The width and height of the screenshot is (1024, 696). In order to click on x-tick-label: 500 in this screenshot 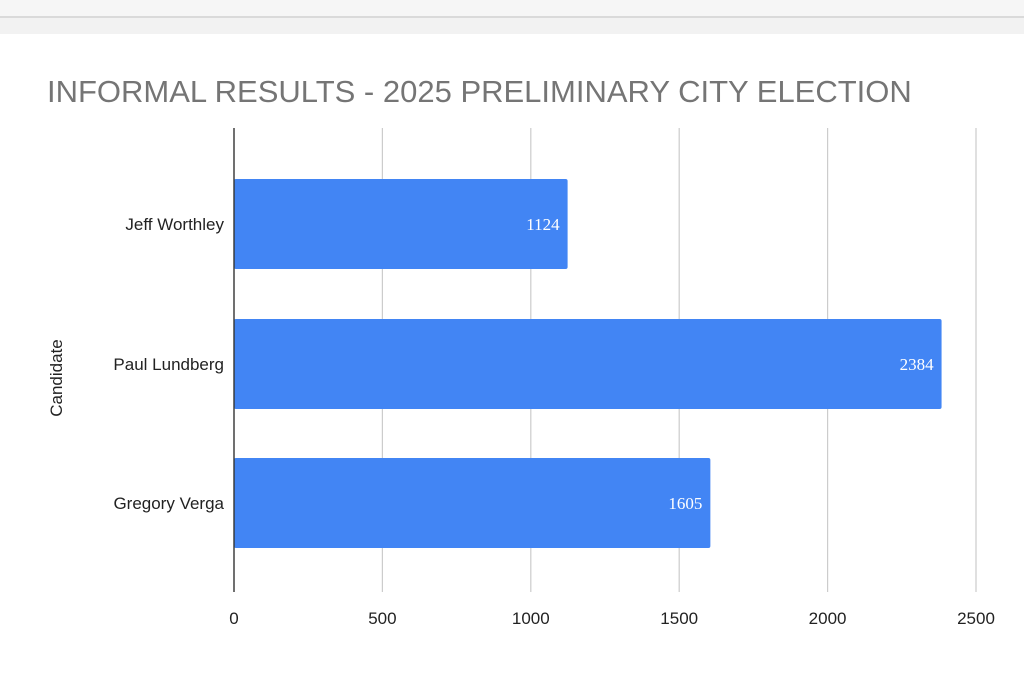, I will do `click(382, 618)`.